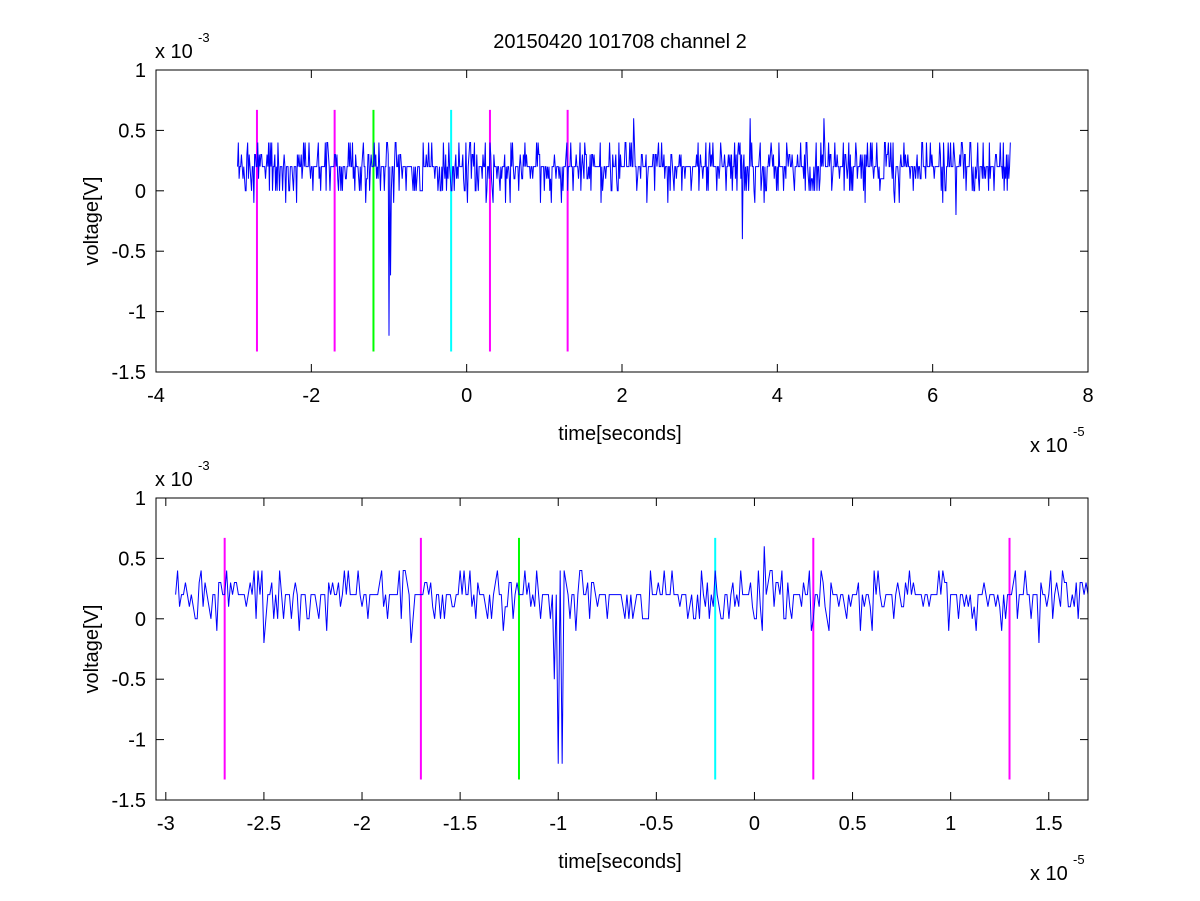 This screenshot has width=1200, height=901. Describe the element at coordinates (1087, 396) in the screenshot. I see `x-tick-label: 8` at that location.